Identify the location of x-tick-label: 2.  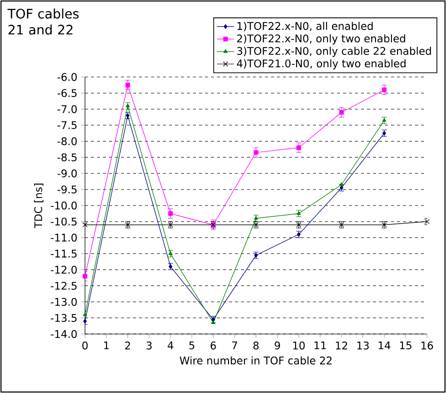
(127, 346).